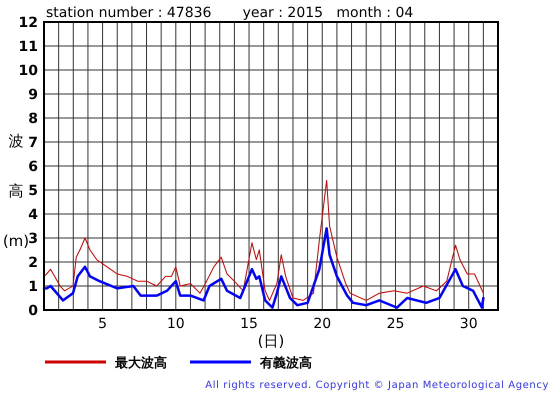 The image size is (555, 395). What do you see at coordinates (33, 263) in the screenshot?
I see `y-tick-label: 2` at bounding box center [33, 263].